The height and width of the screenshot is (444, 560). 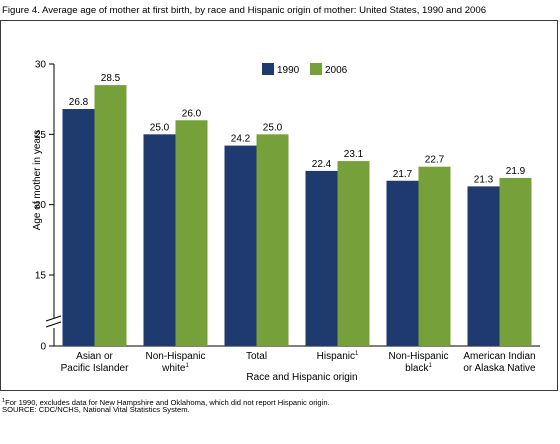 I want to click on y-tick-label: 0, so click(x=43, y=347).